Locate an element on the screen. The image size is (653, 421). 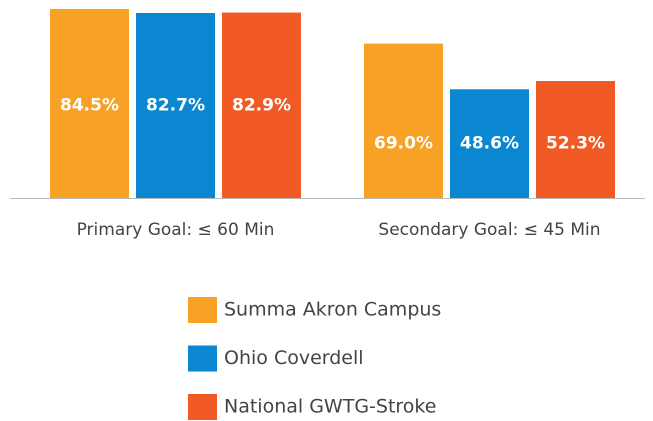
legend-label: National GWTG-Stroke is located at coordinates (330, 407).